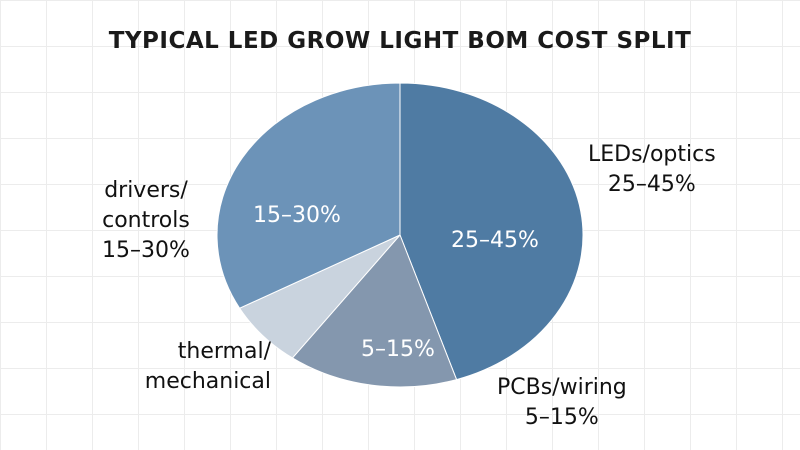 Image resolution: width=800 pixels, height=450 pixels. I want to click on slice-label-leds-optics: 25–45%, so click(495, 240).